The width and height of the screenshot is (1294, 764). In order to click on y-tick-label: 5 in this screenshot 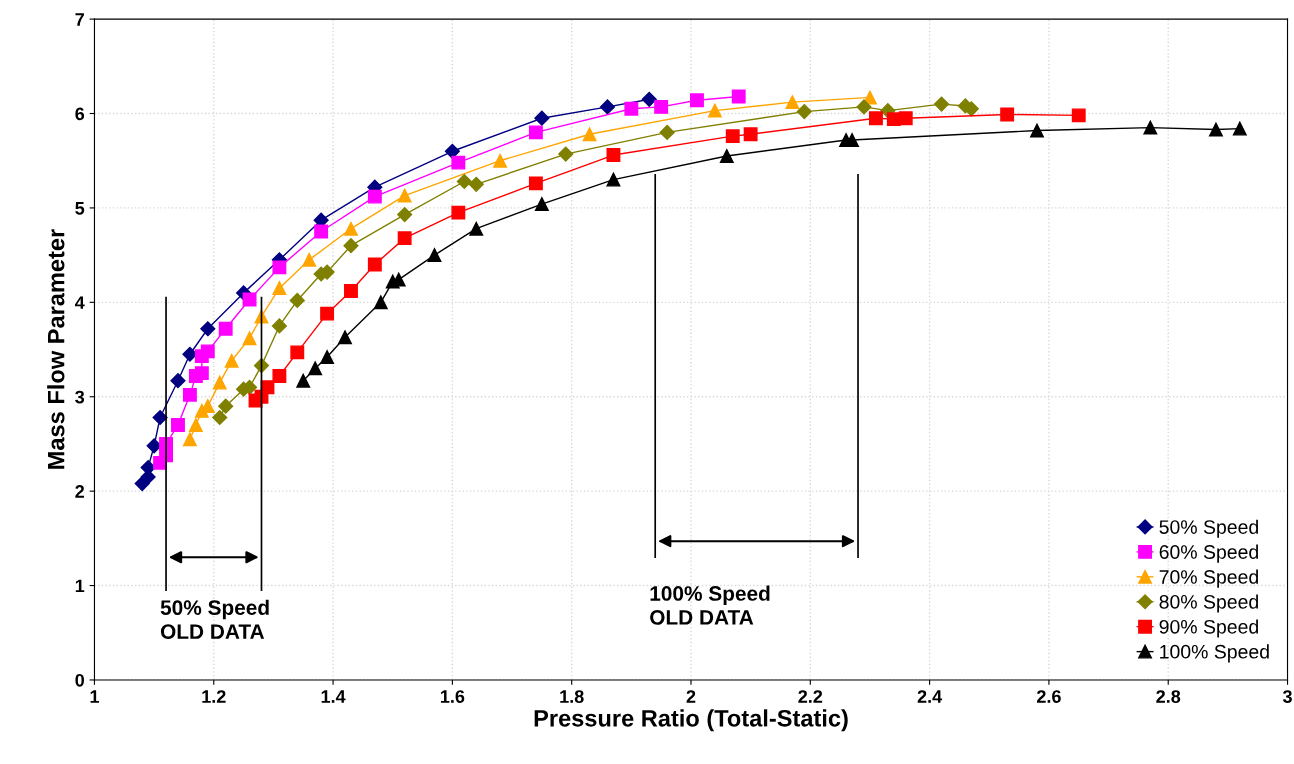, I will do `click(80, 208)`.